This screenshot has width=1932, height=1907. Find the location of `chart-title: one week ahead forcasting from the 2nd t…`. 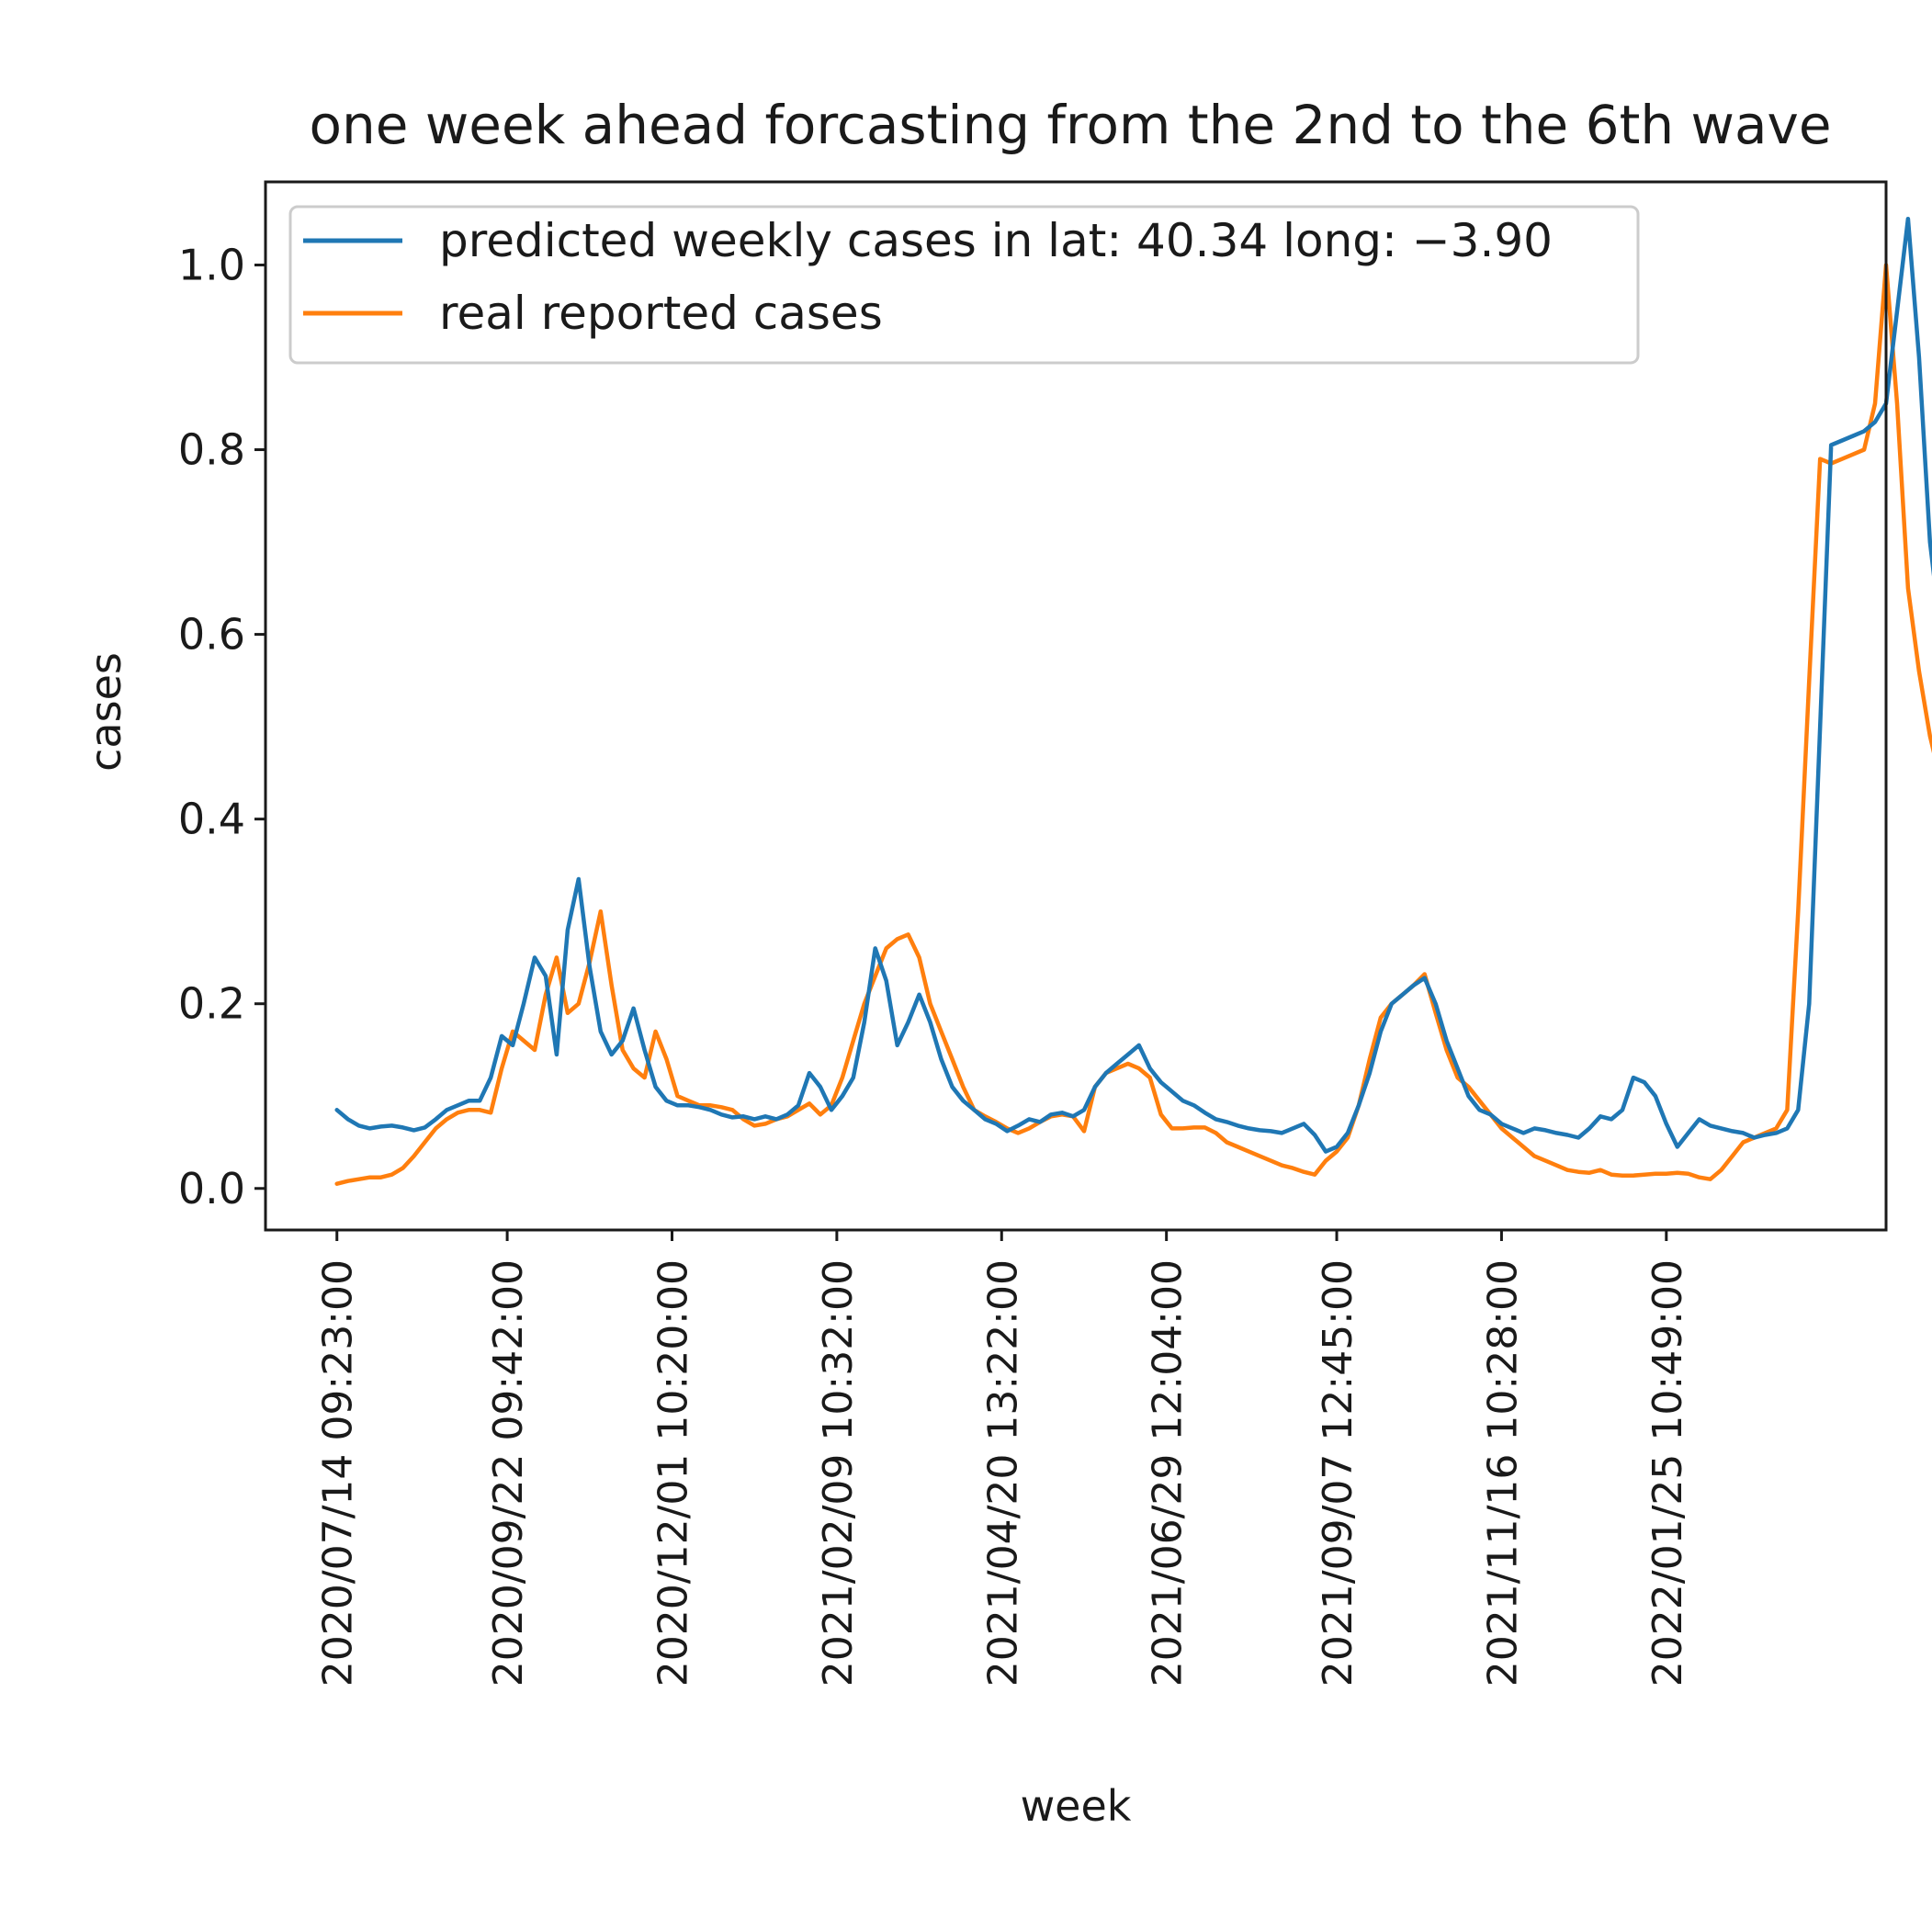

chart-title: one week ahead forcasting from the 2nd t… is located at coordinates (1070, 125).